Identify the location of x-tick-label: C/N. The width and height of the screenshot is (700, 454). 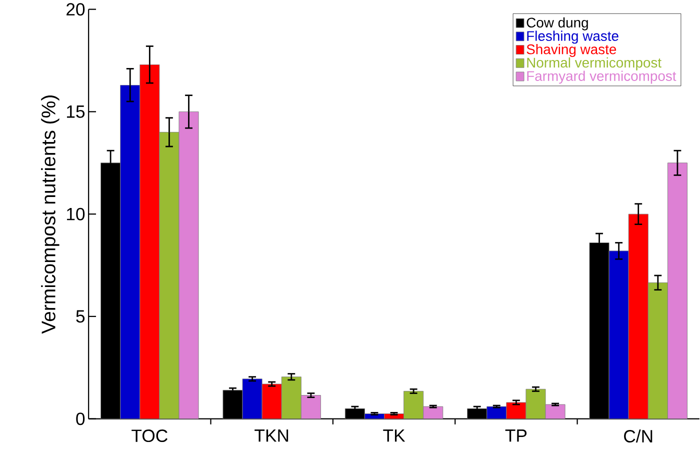
(638, 435).